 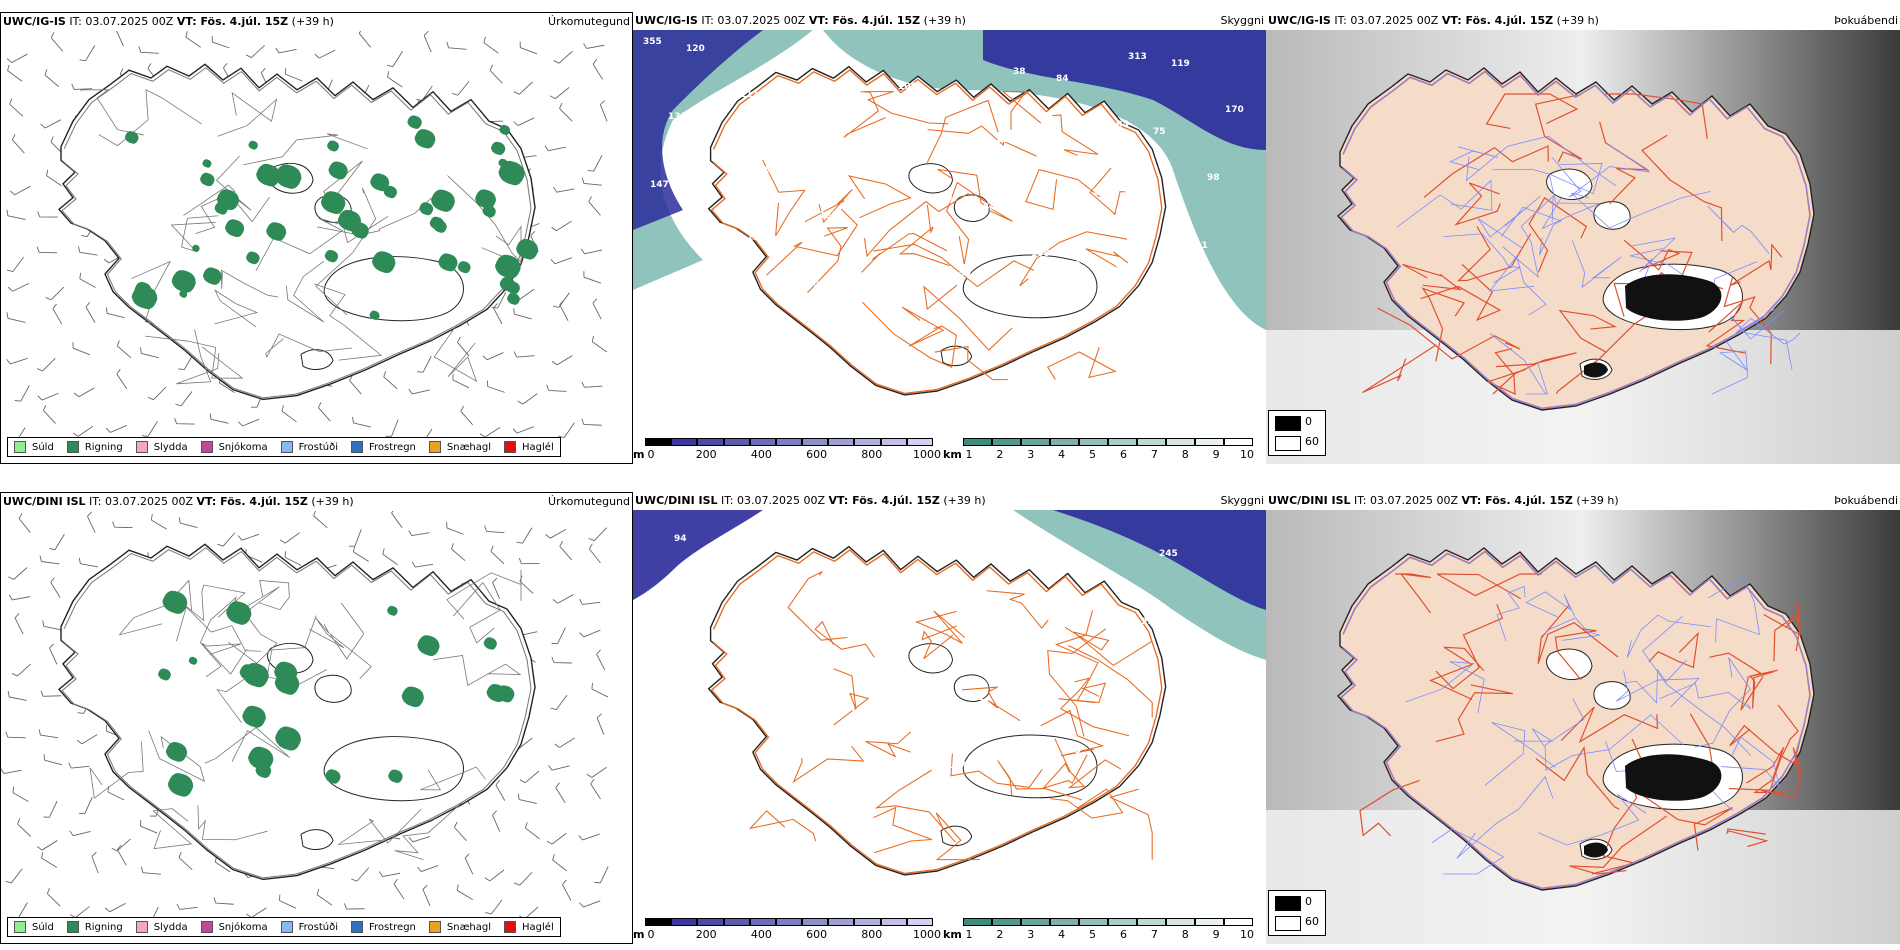 I want to click on legend-label: Snjókoma, so click(x=243, y=447).